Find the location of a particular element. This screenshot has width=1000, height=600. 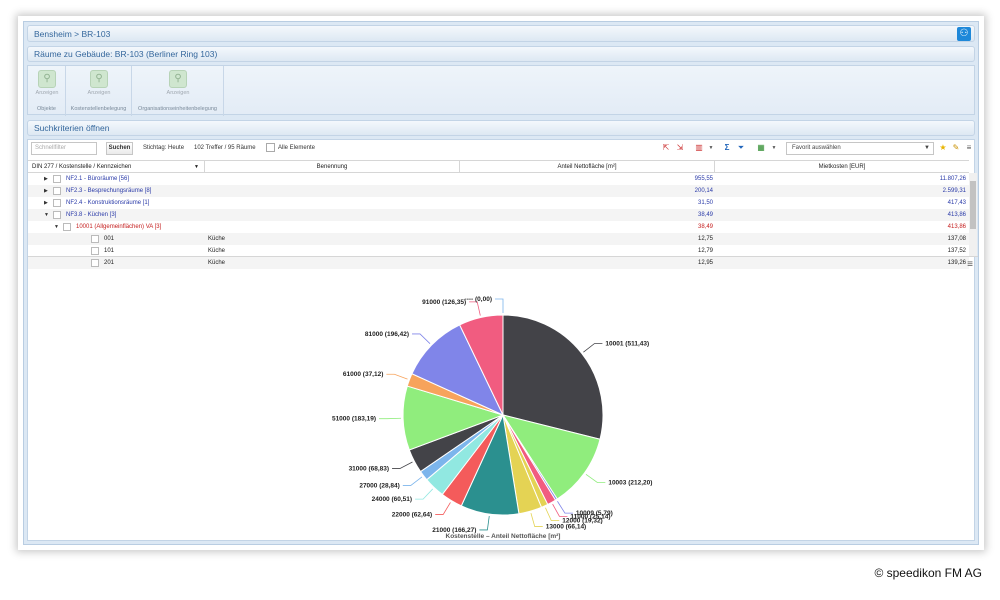

pie-data-label: 11000 (25,14) is located at coordinates (590, 516).